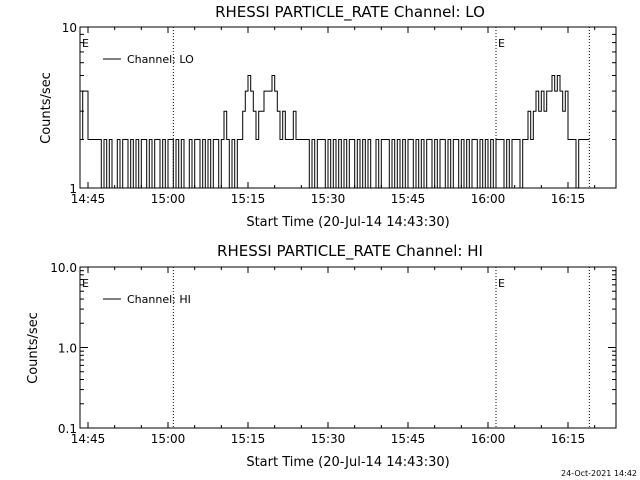 Image resolution: width=640 pixels, height=480 pixels. What do you see at coordinates (46, 108) in the screenshot?
I see `lo-y-axis-label: Counts/sec` at bounding box center [46, 108].